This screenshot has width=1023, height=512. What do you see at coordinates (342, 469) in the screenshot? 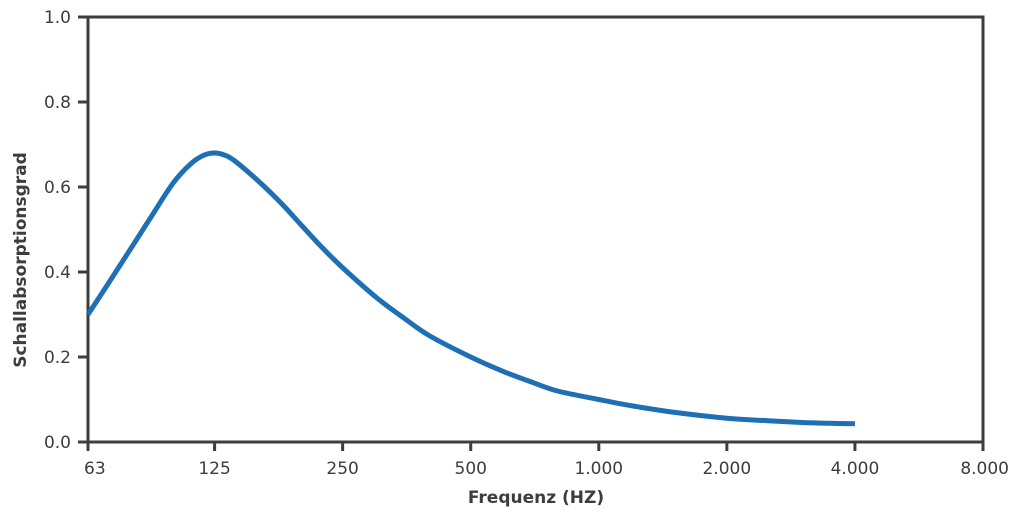
I see `x-tick-label: 250` at bounding box center [342, 469].